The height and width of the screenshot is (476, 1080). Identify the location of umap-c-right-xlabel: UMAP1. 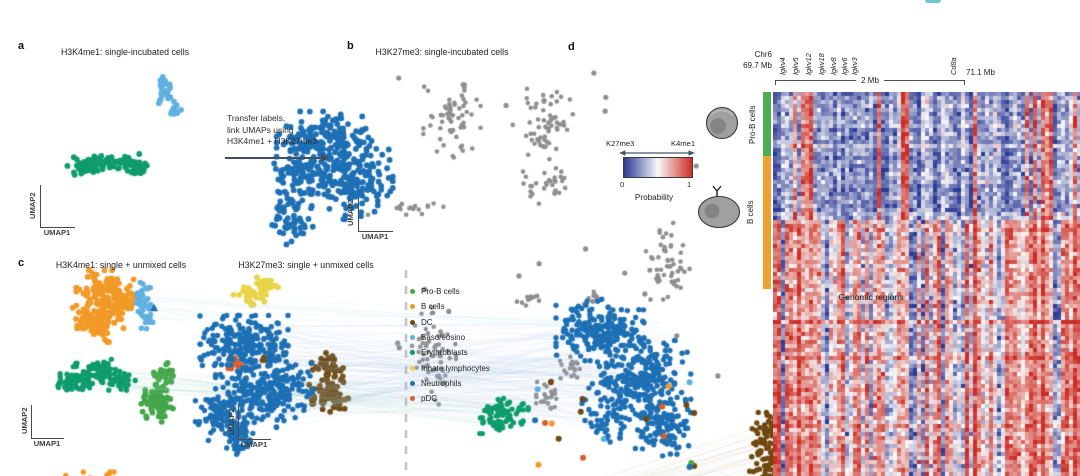
(254, 444).